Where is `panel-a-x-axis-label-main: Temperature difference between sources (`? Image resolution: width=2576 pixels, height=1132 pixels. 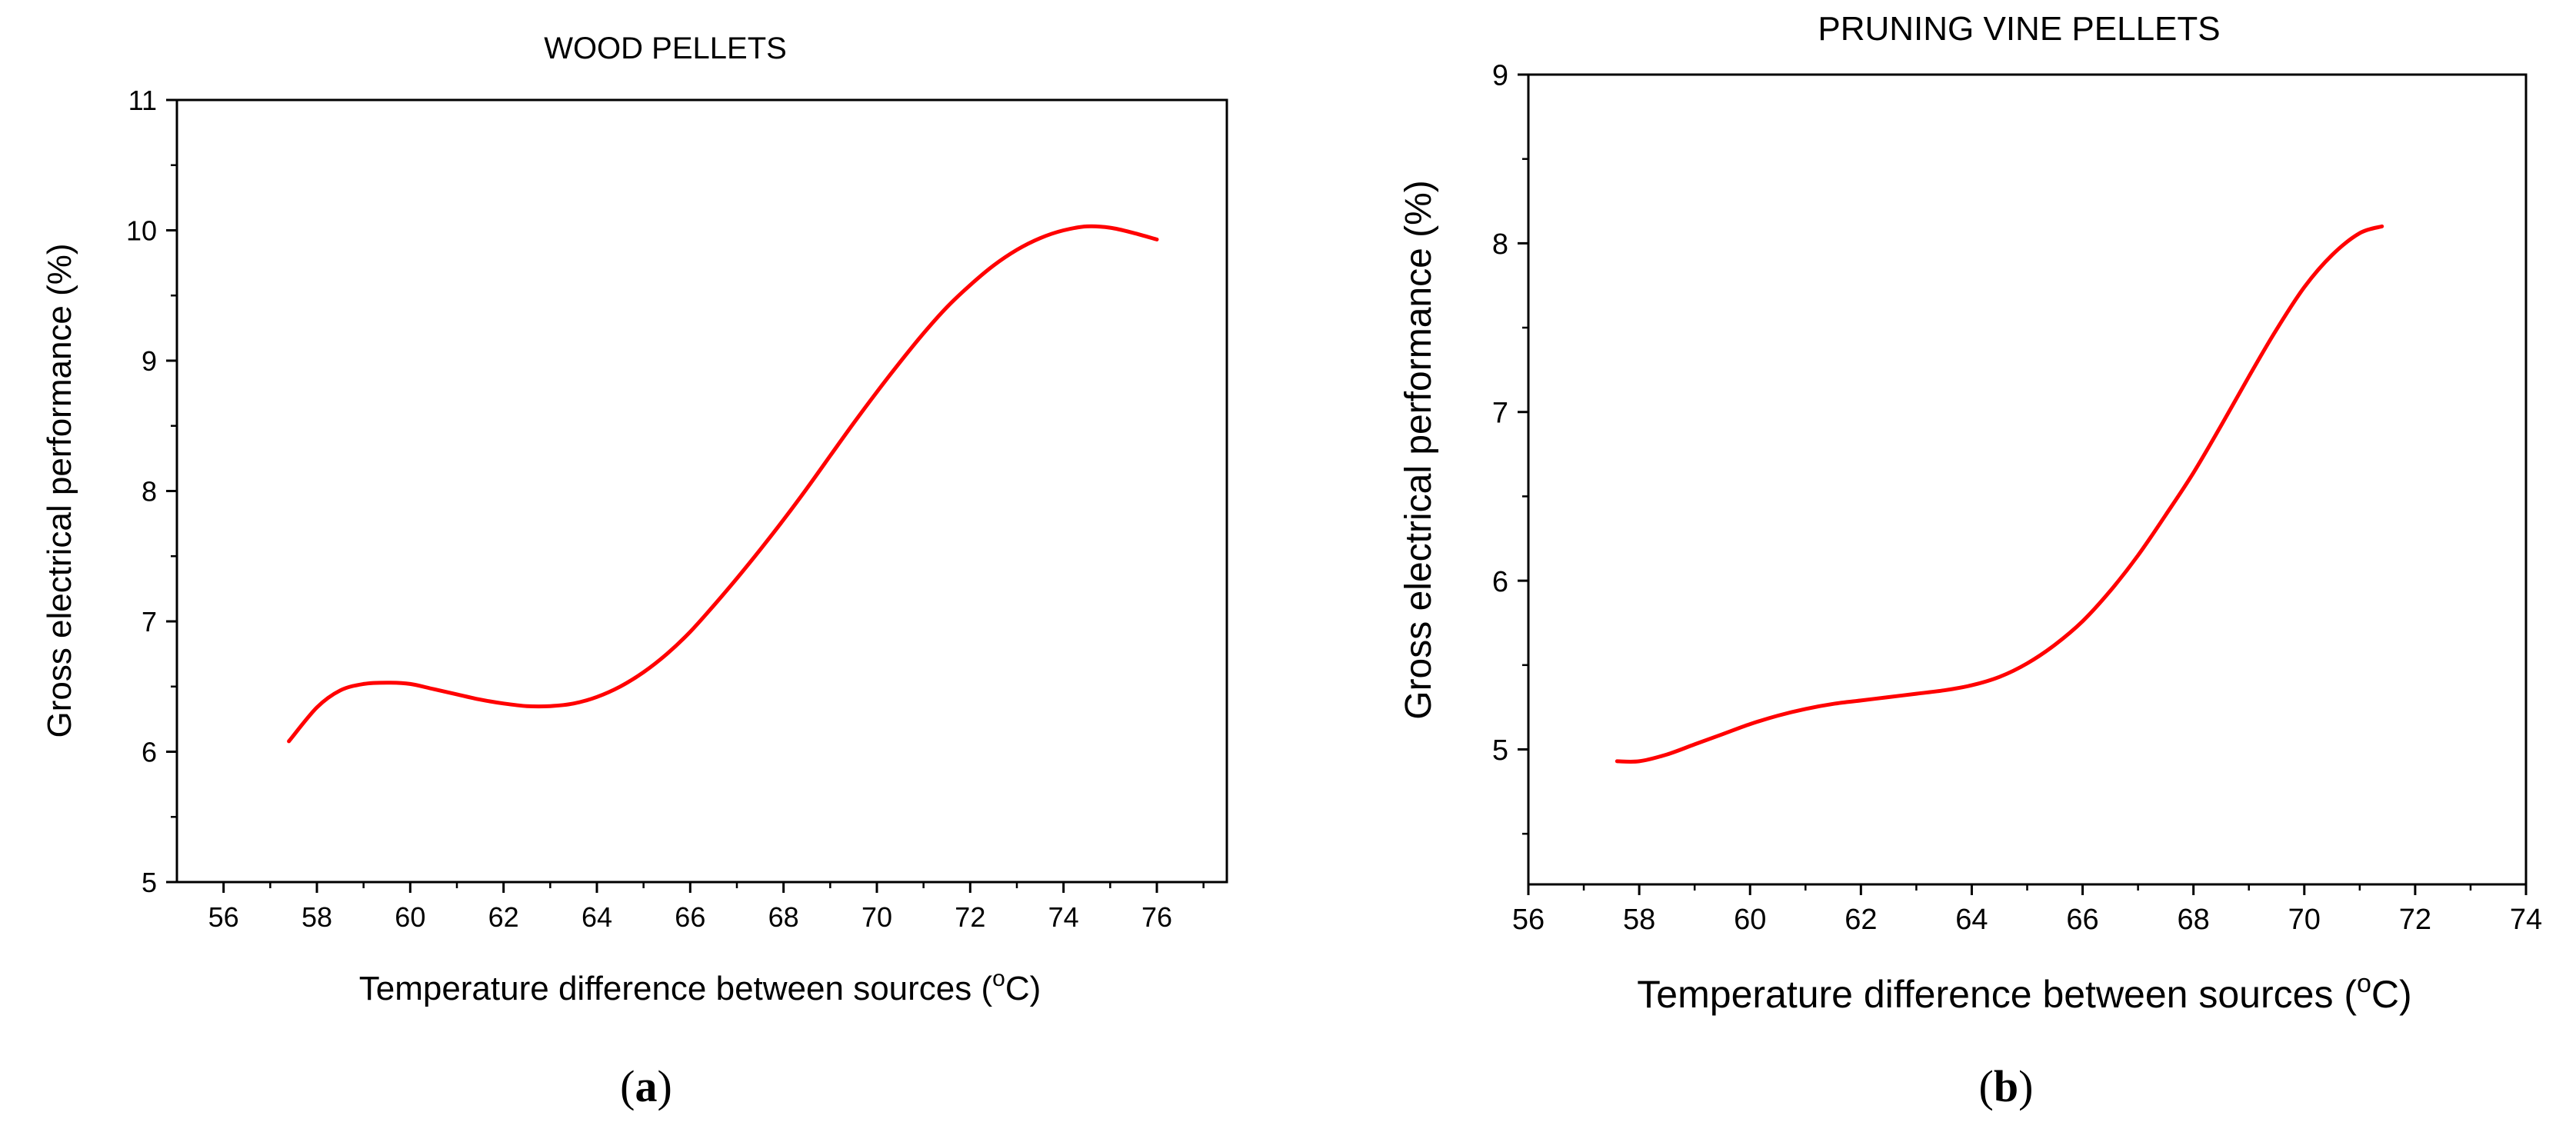 panel-a-x-axis-label-main: Temperature difference between sources ( is located at coordinates (676, 988).